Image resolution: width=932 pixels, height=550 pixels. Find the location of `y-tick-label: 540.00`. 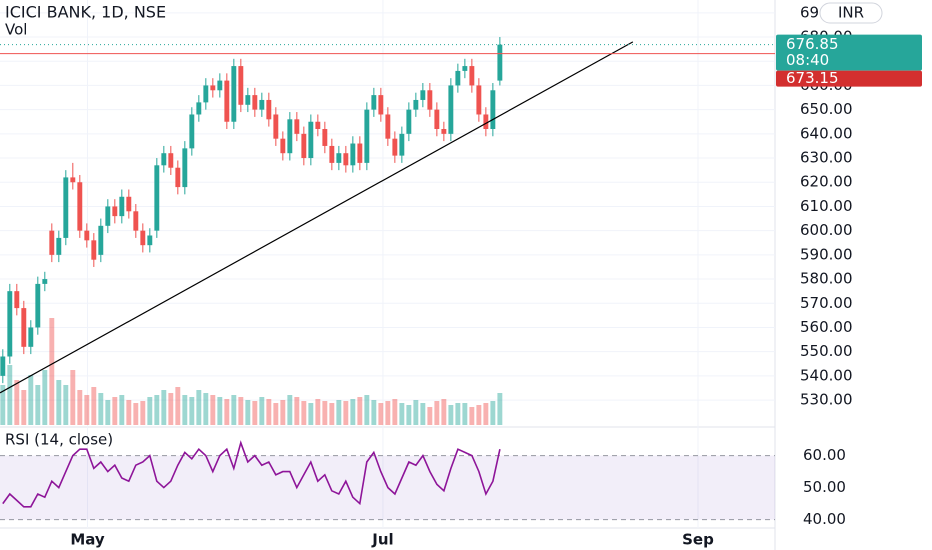

y-tick-label: 540.00 is located at coordinates (826, 375).